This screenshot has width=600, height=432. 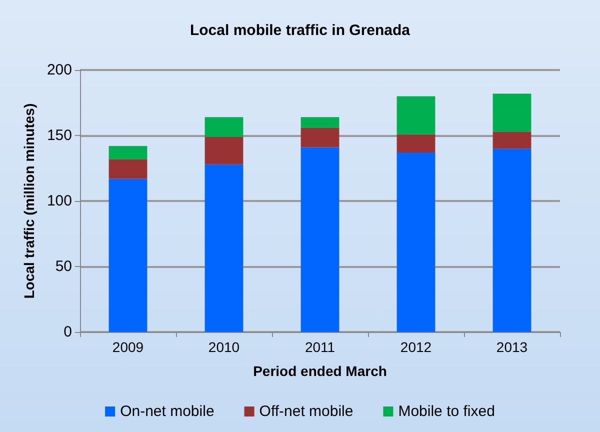 What do you see at coordinates (63, 266) in the screenshot?
I see `y-tick-label: 50` at bounding box center [63, 266].